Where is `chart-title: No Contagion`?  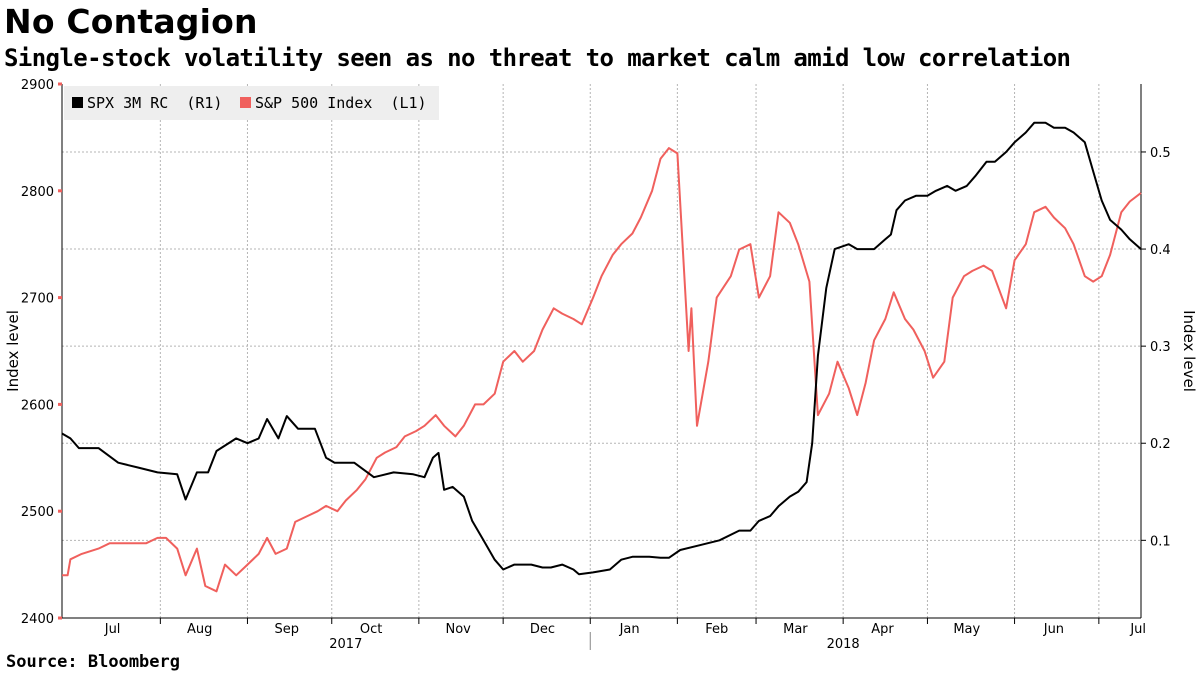 chart-title: No Contagion is located at coordinates (131, 21).